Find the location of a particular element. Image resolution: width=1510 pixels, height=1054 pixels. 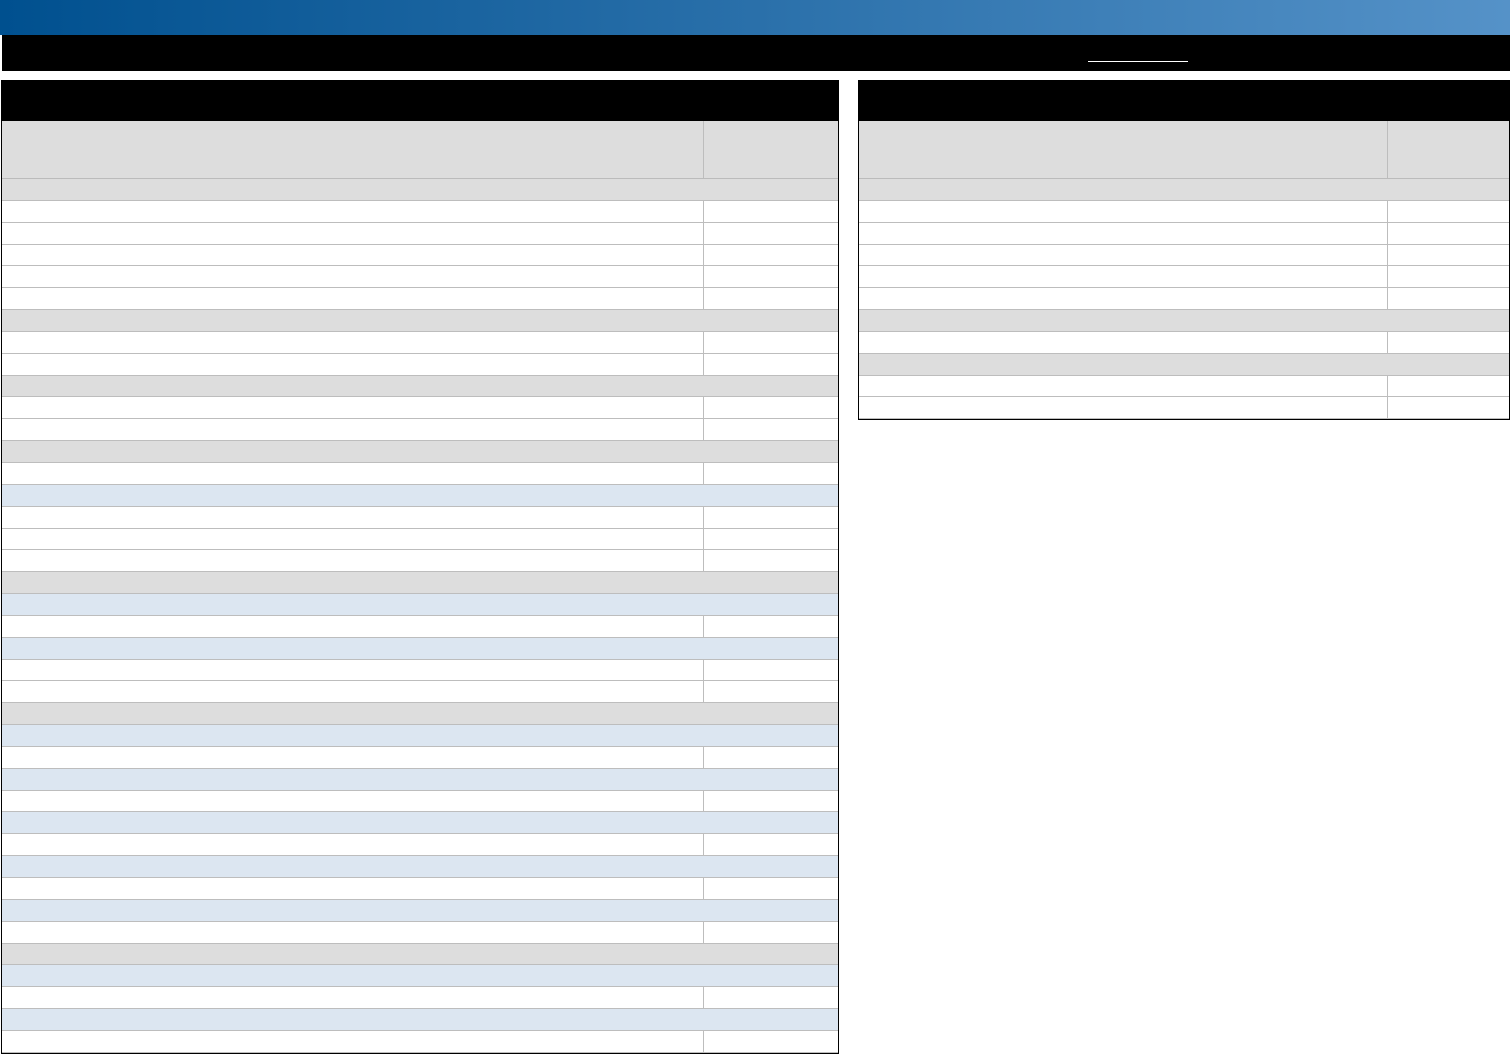

header-banner is located at coordinates (755, 17).